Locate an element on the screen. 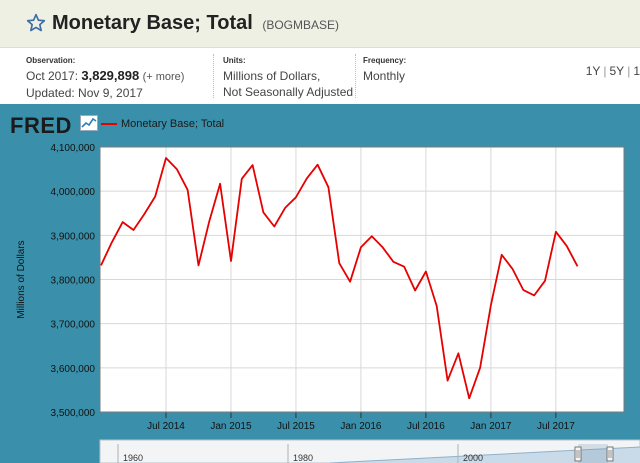 Image resolution: width=640 pixels, height=463 pixels. legend-label: Monetary Base; Total is located at coordinates (173, 124).